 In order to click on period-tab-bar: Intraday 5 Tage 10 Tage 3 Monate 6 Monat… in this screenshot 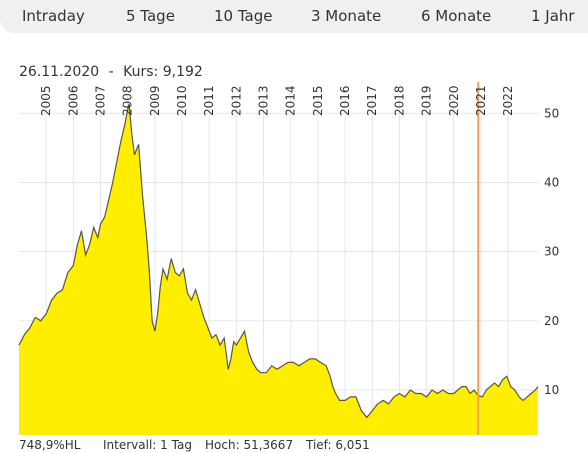, I will do `click(294, 16)`.